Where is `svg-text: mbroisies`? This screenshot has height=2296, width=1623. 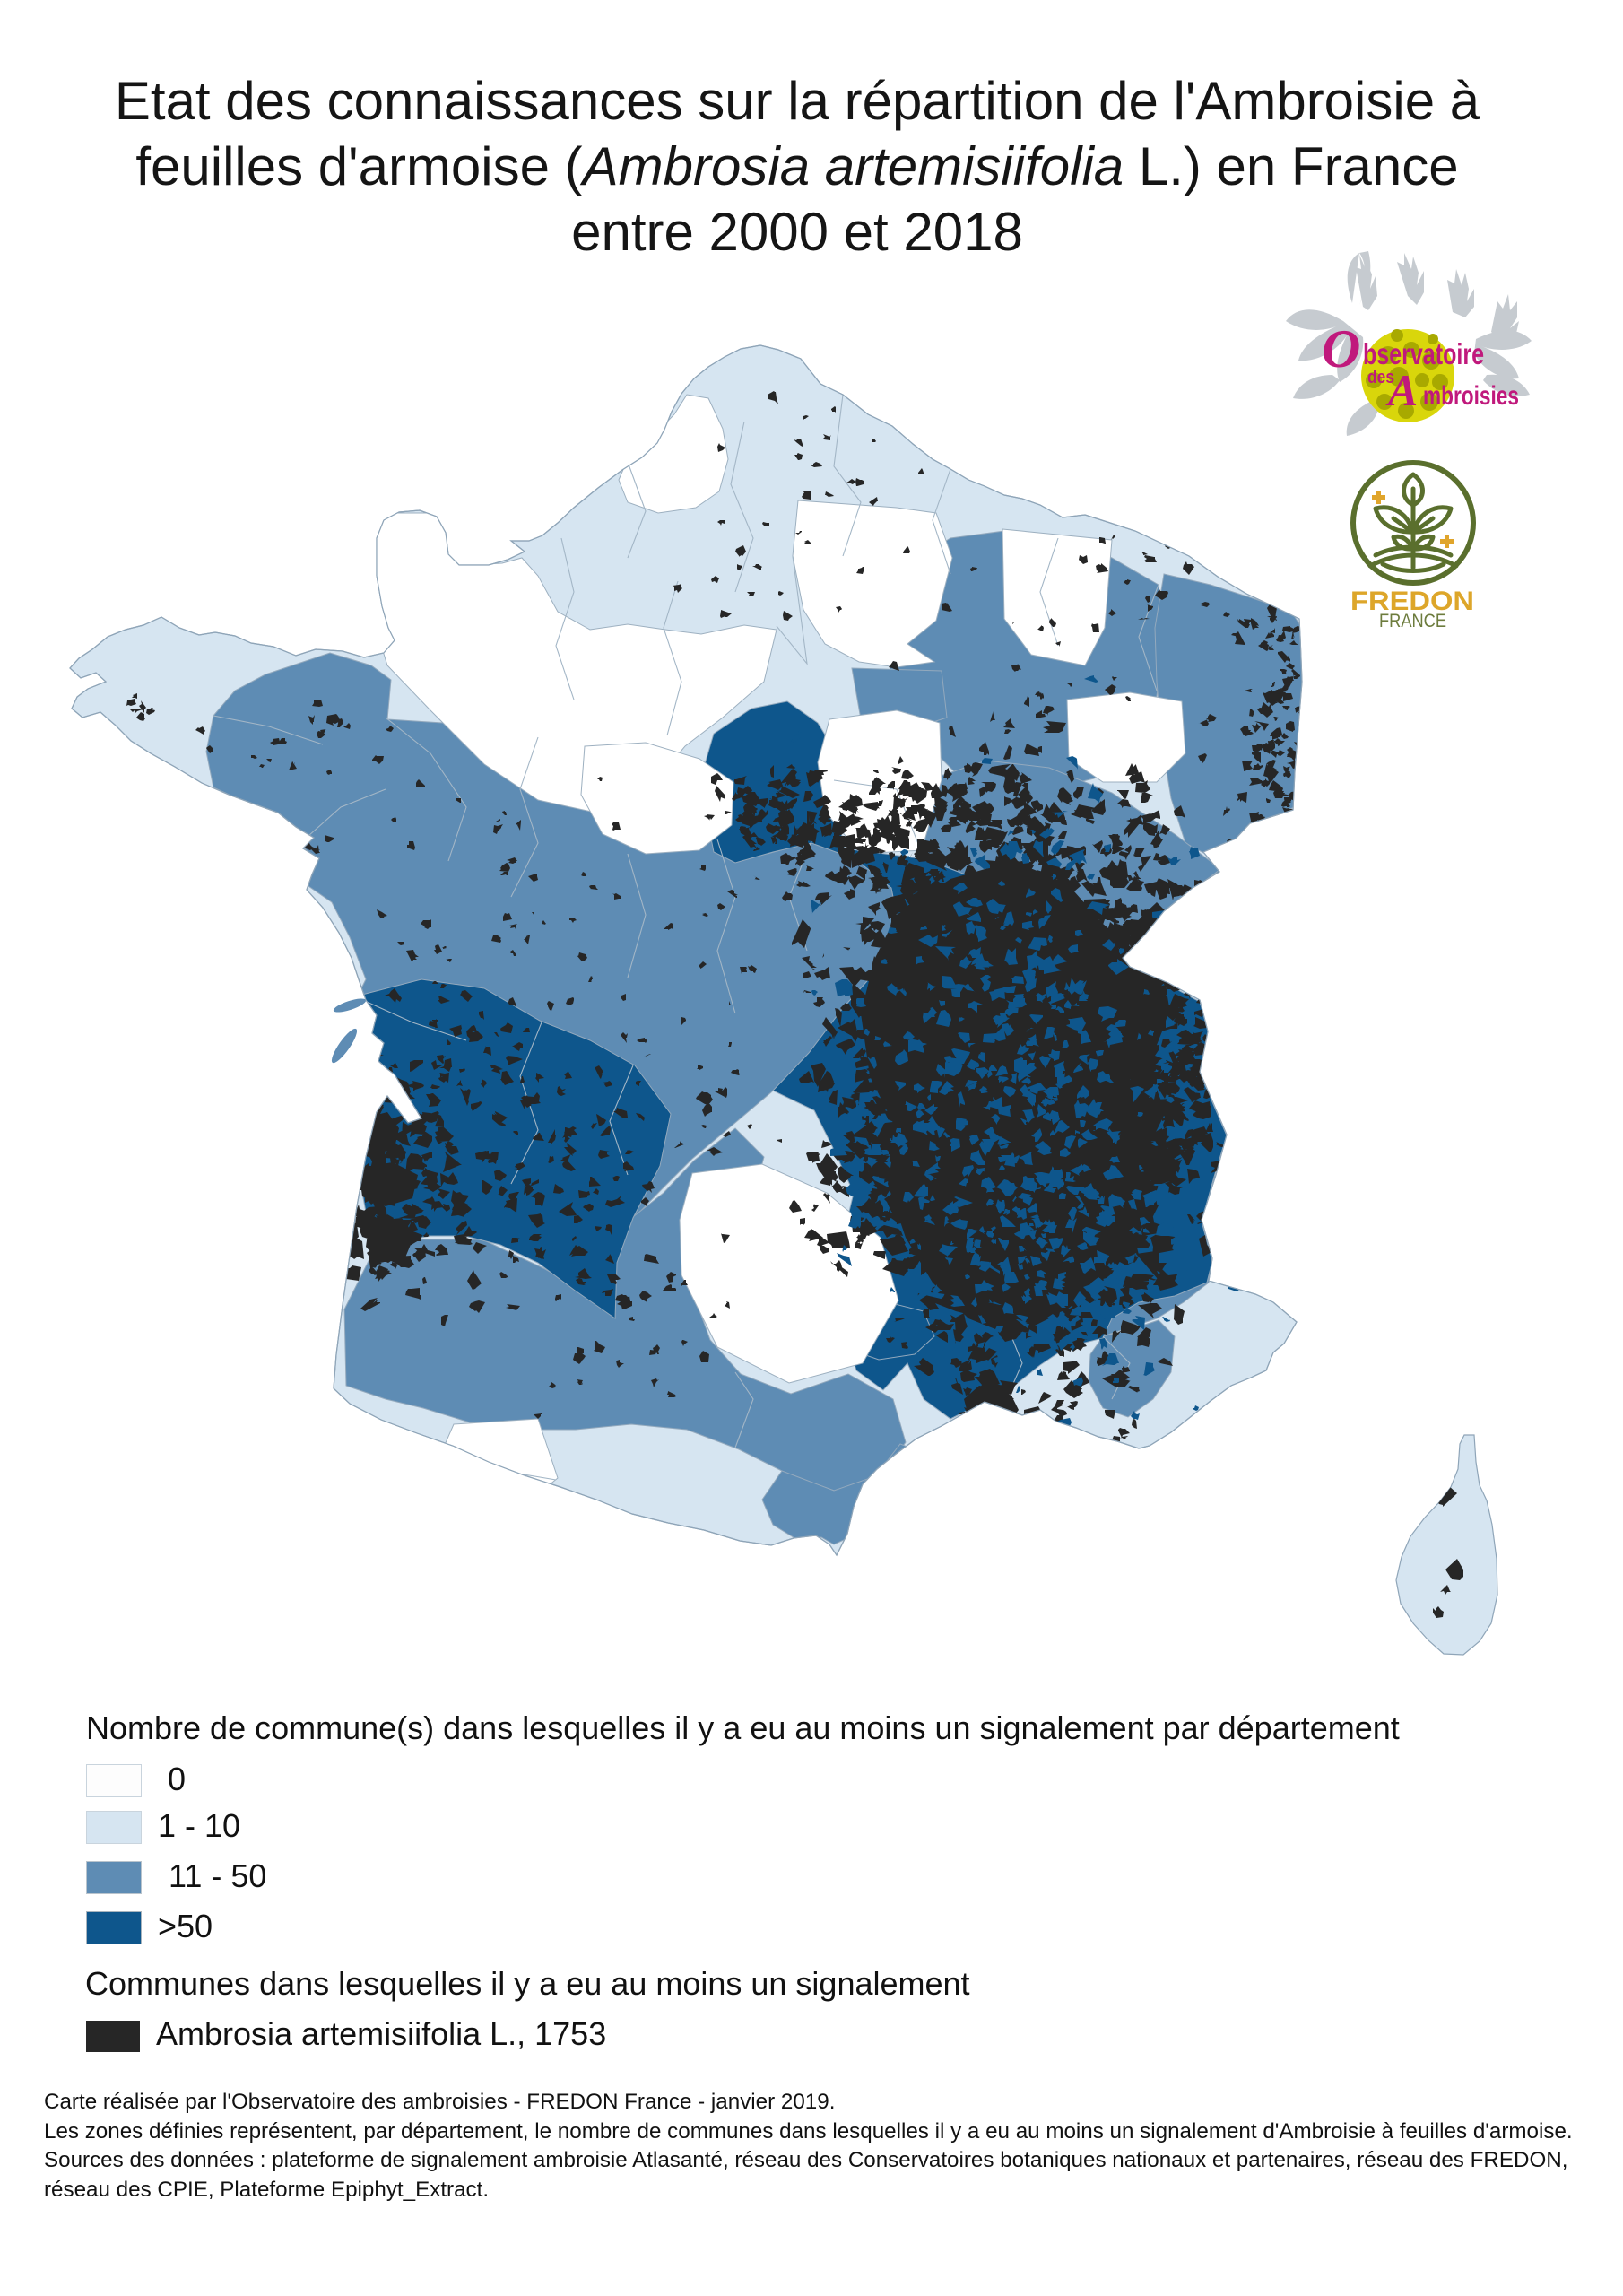
svg-text: mbroisies is located at coordinates (1471, 396).